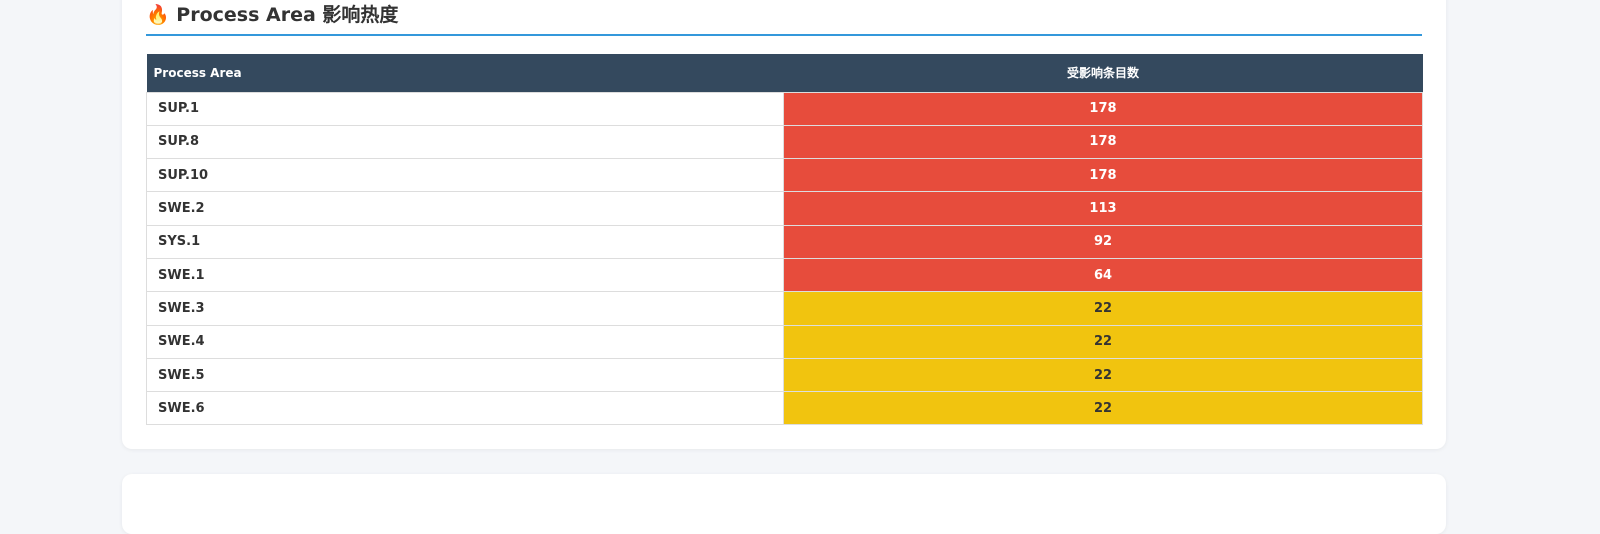 This screenshot has width=1600, height=534. What do you see at coordinates (465, 73) in the screenshot?
I see `column-header: Process Area` at bounding box center [465, 73].